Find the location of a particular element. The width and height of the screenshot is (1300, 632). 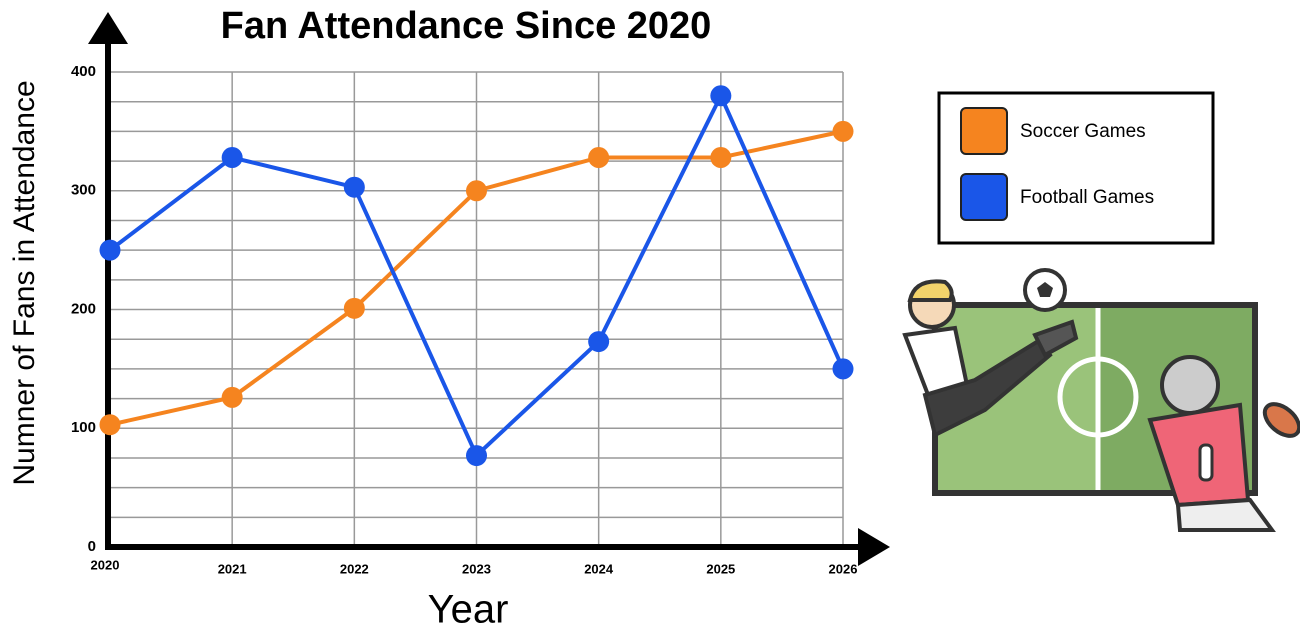

helmet is located at coordinates (1190, 385).